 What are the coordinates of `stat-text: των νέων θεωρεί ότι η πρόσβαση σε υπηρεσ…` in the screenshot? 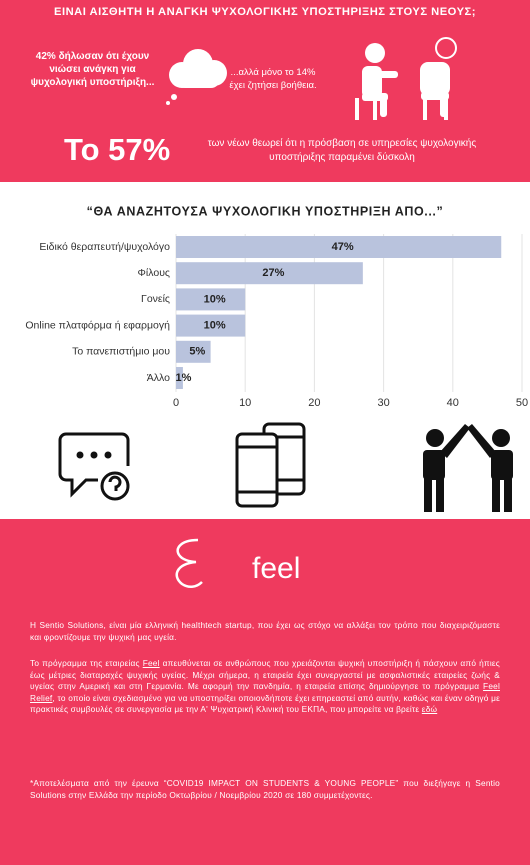 It's located at (342, 150).